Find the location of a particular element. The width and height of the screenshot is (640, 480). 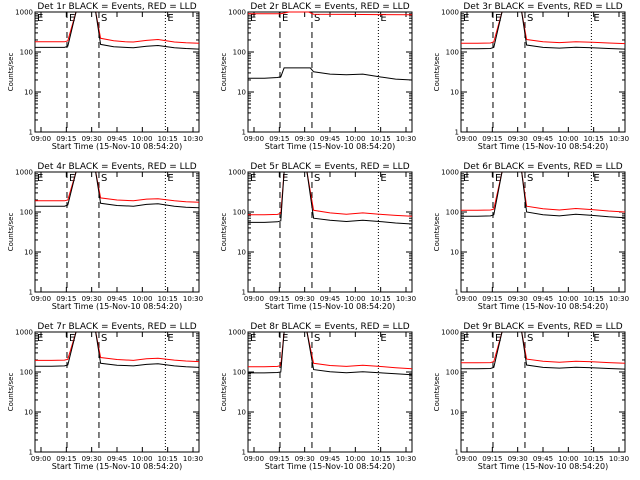

panel-title: Det 8r BLACK = Events, RED = LLD is located at coordinates (329, 327).